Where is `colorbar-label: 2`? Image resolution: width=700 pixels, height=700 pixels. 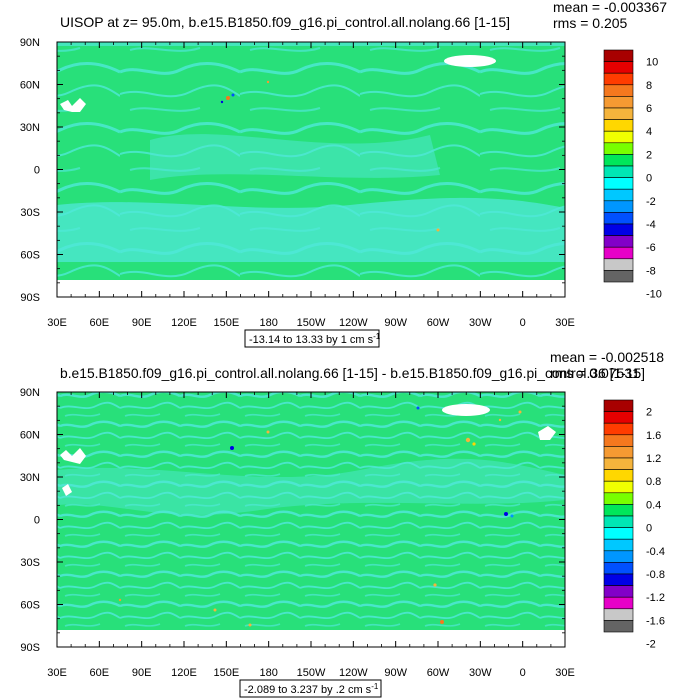 colorbar-label: 2 is located at coordinates (649, 155).